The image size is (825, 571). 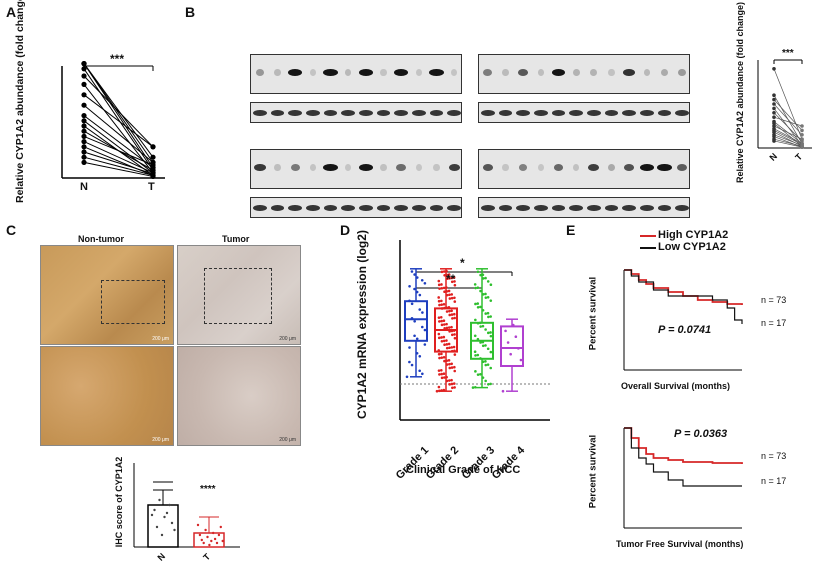 I want to click on point-t, so click(x=153, y=176).